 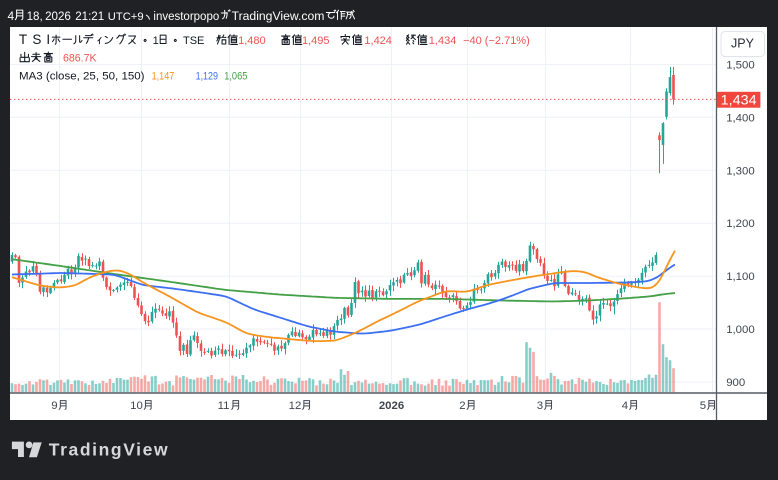 What do you see at coordinates (740, 224) in the screenshot?
I see `svg-text: 1,200` at bounding box center [740, 224].